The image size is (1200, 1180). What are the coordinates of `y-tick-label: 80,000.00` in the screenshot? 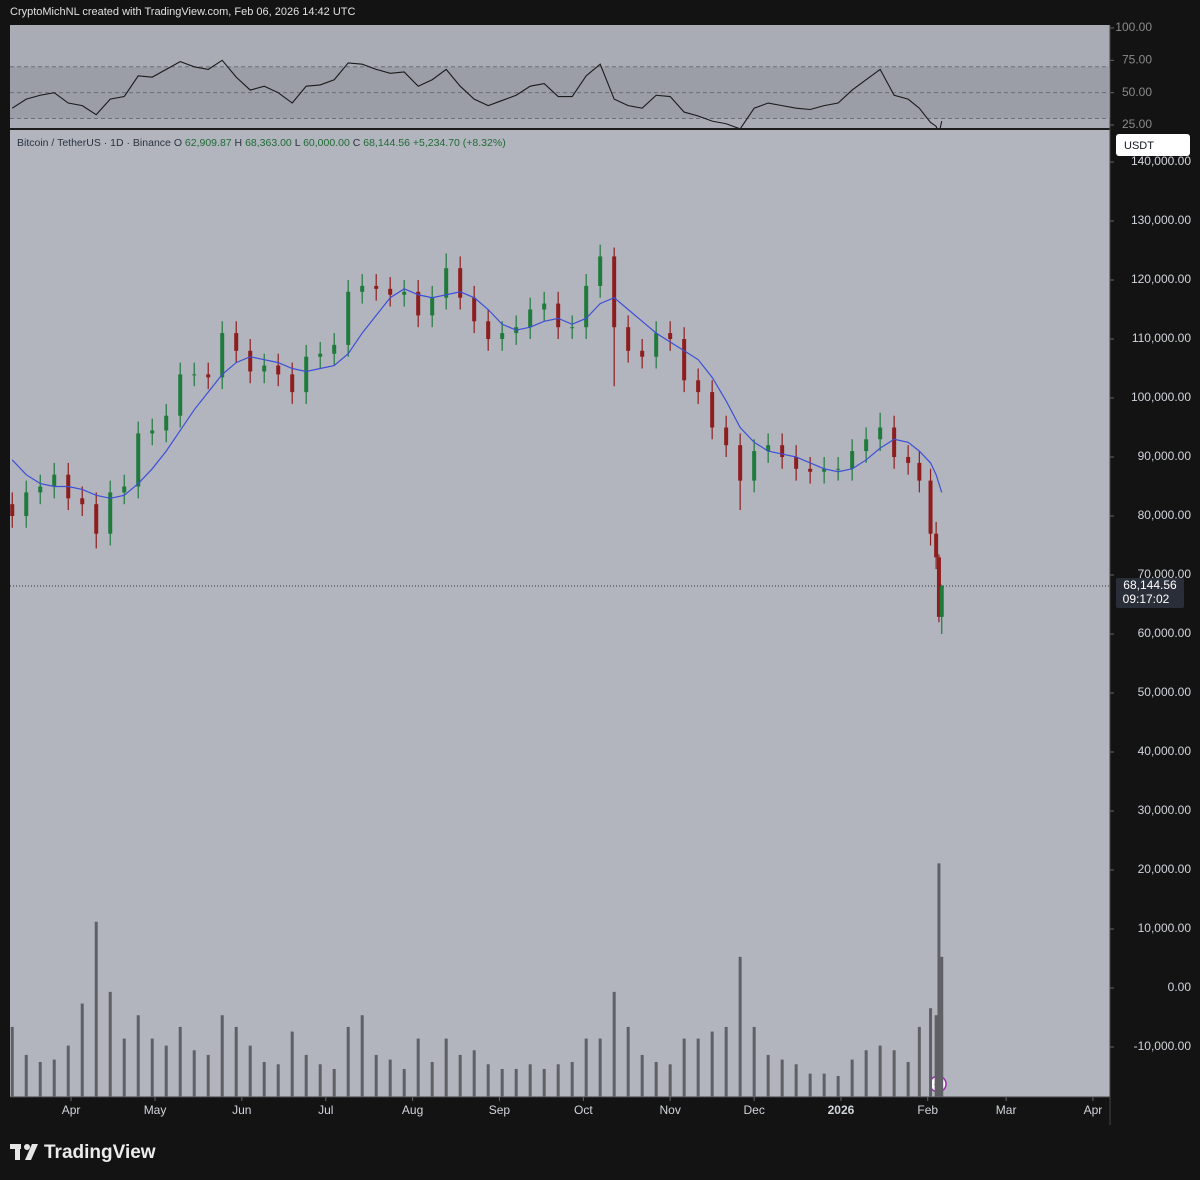 It's located at (1165, 515).